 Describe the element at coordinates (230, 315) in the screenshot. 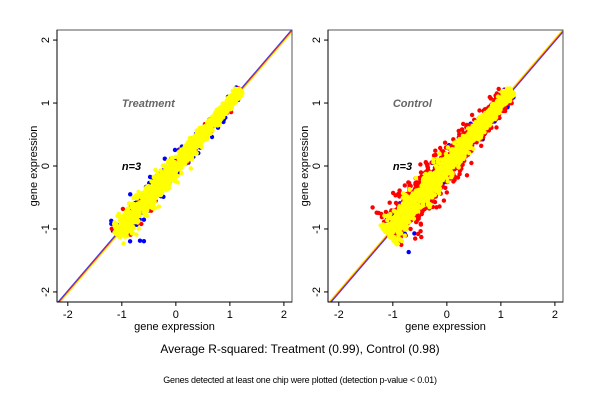

I see `x-tick-label: 1` at that location.